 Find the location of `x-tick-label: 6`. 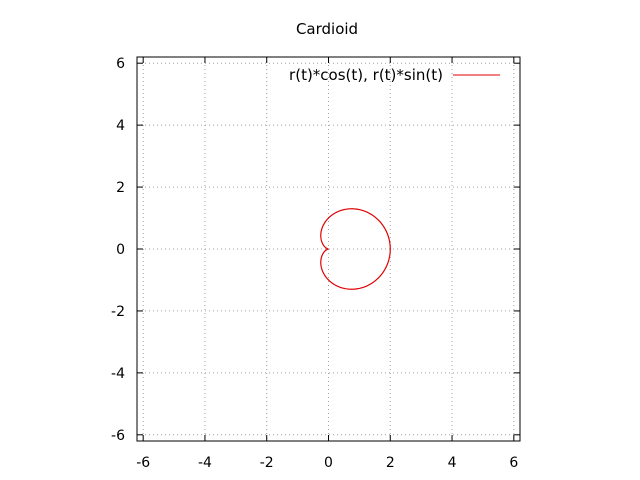

x-tick-label: 6 is located at coordinates (513, 463).